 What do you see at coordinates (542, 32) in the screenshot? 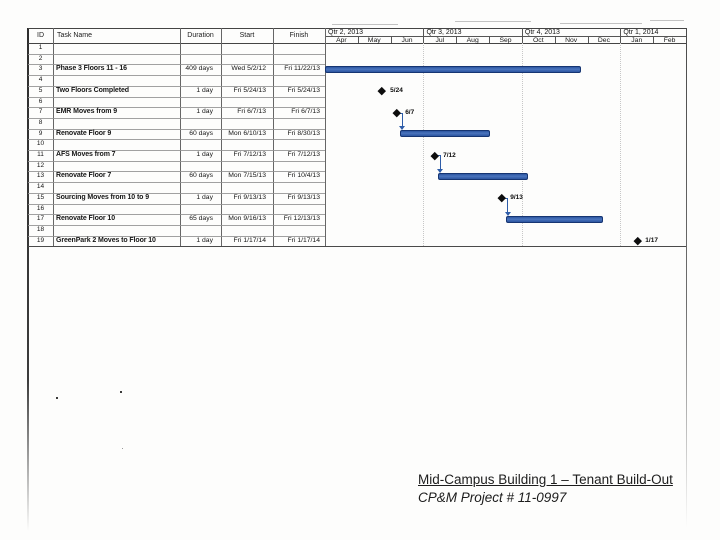
I see `quarter-label: Qtr 4, 2013` at bounding box center [542, 32].